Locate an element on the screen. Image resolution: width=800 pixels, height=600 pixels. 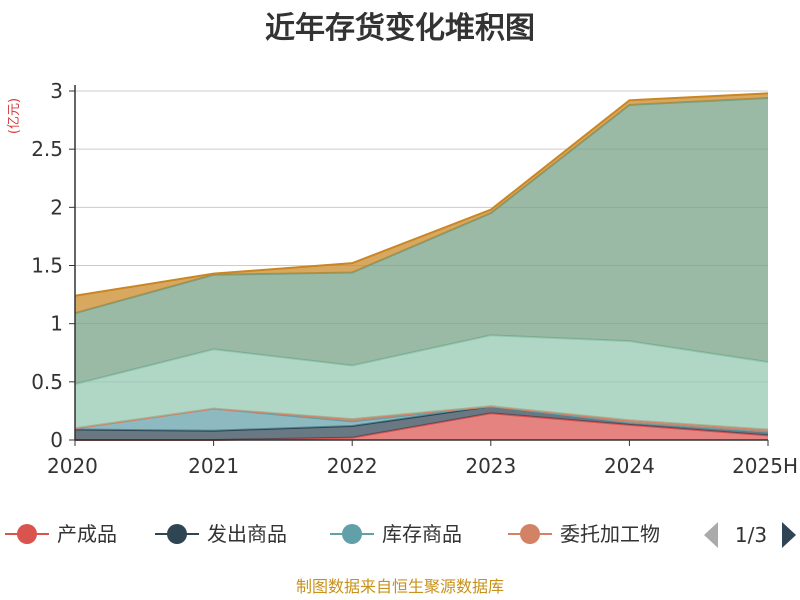
legend-prev-icon is located at coordinates (711, 535).